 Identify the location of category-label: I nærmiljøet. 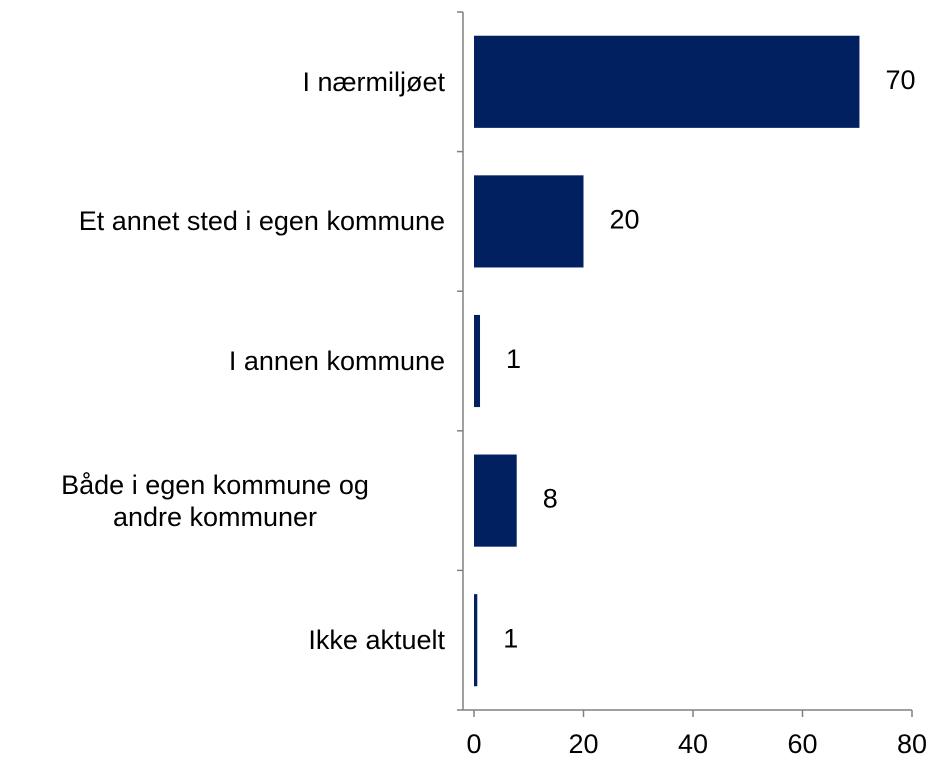
(373, 81).